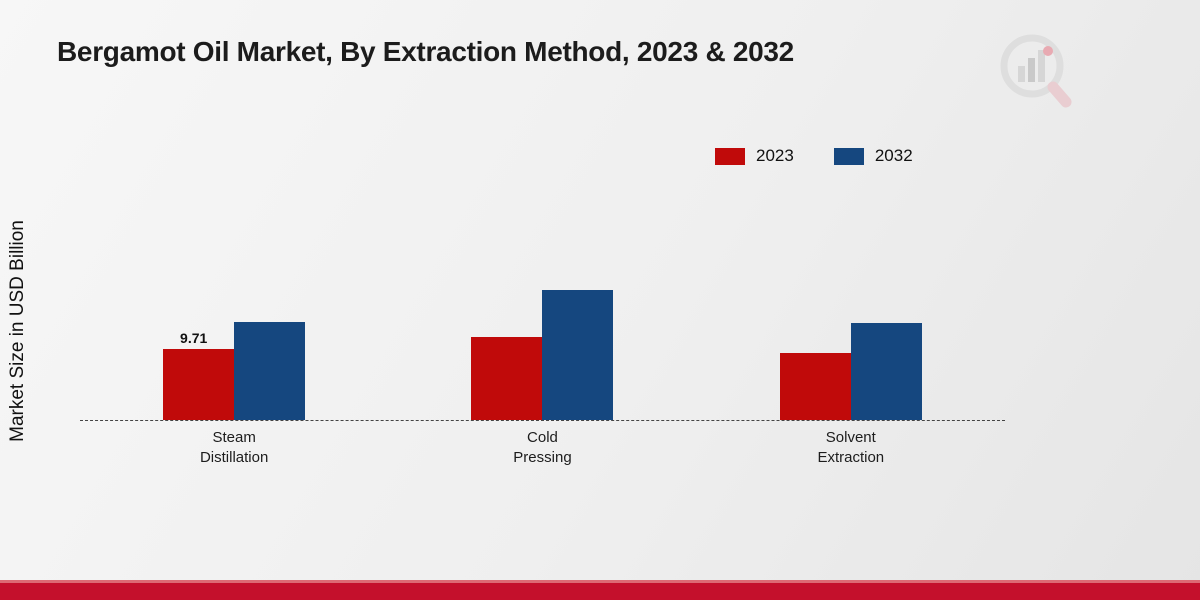  I want to click on brand-logo, so click(1038, 73).